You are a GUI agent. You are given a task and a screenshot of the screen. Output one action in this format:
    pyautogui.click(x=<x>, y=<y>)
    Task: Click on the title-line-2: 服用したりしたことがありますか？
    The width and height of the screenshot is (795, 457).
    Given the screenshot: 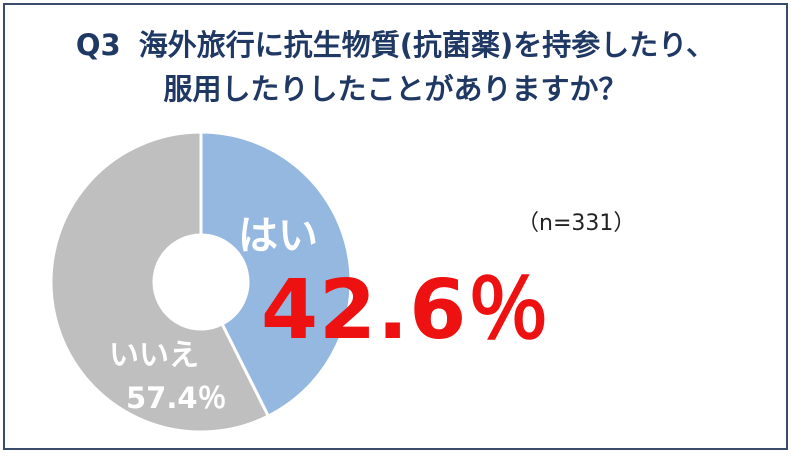 What is the action you would take?
    pyautogui.click(x=395, y=89)
    